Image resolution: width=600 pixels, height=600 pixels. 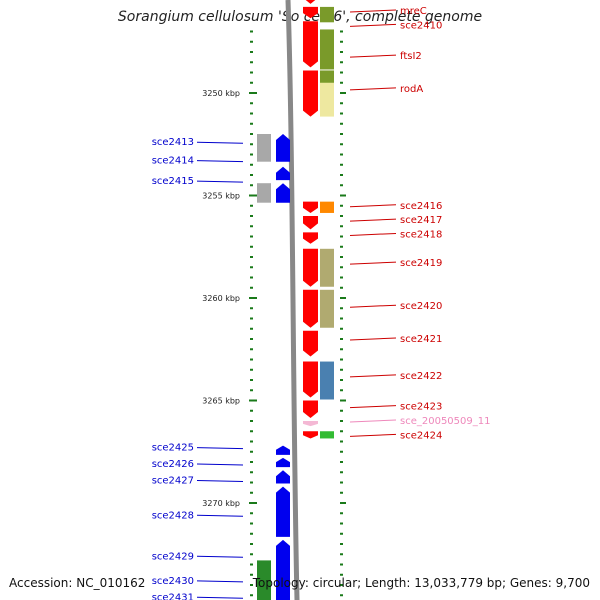 What do you see at coordinates (173, 464) in the screenshot?
I see `gene-label: sce2426` at bounding box center [173, 464].